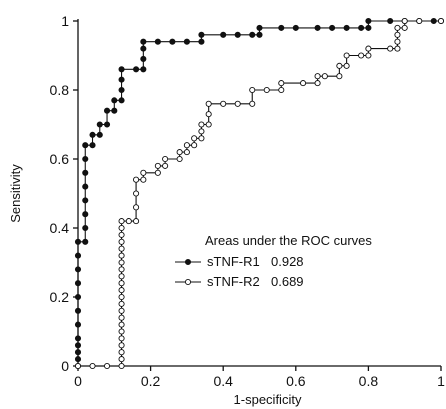 The width and height of the screenshot is (446, 409). I want to click on y-tick-label: 0.8, so click(60, 90).